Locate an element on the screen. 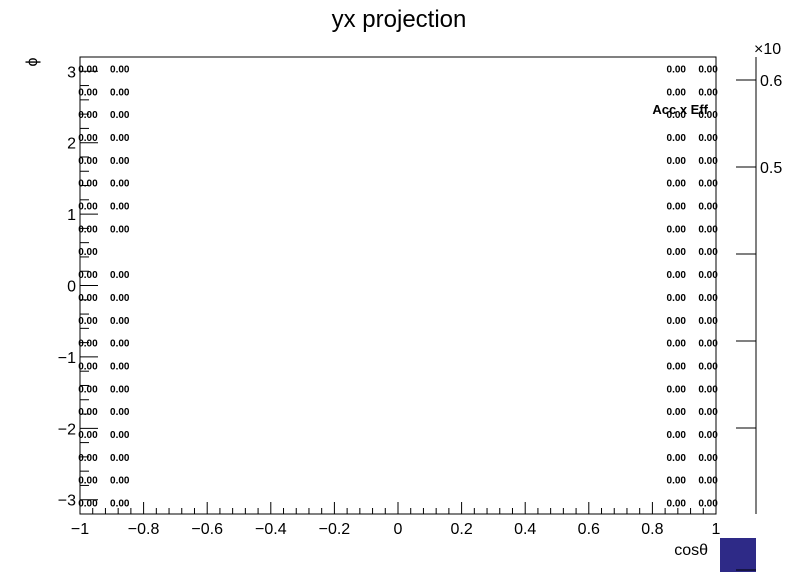 Image resolution: width=796 pixels, height=572 pixels. x-tick-label: 0.4 is located at coordinates (525, 529).